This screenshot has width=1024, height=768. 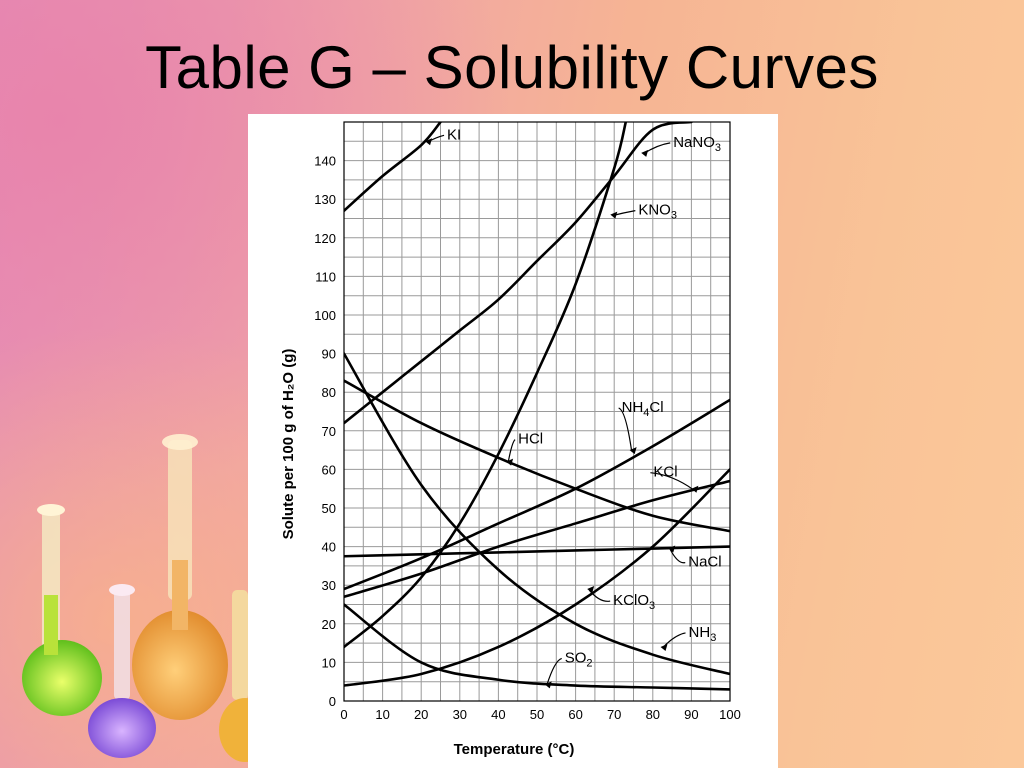 I want to click on y-tick-label: 80, so click(x=329, y=392).